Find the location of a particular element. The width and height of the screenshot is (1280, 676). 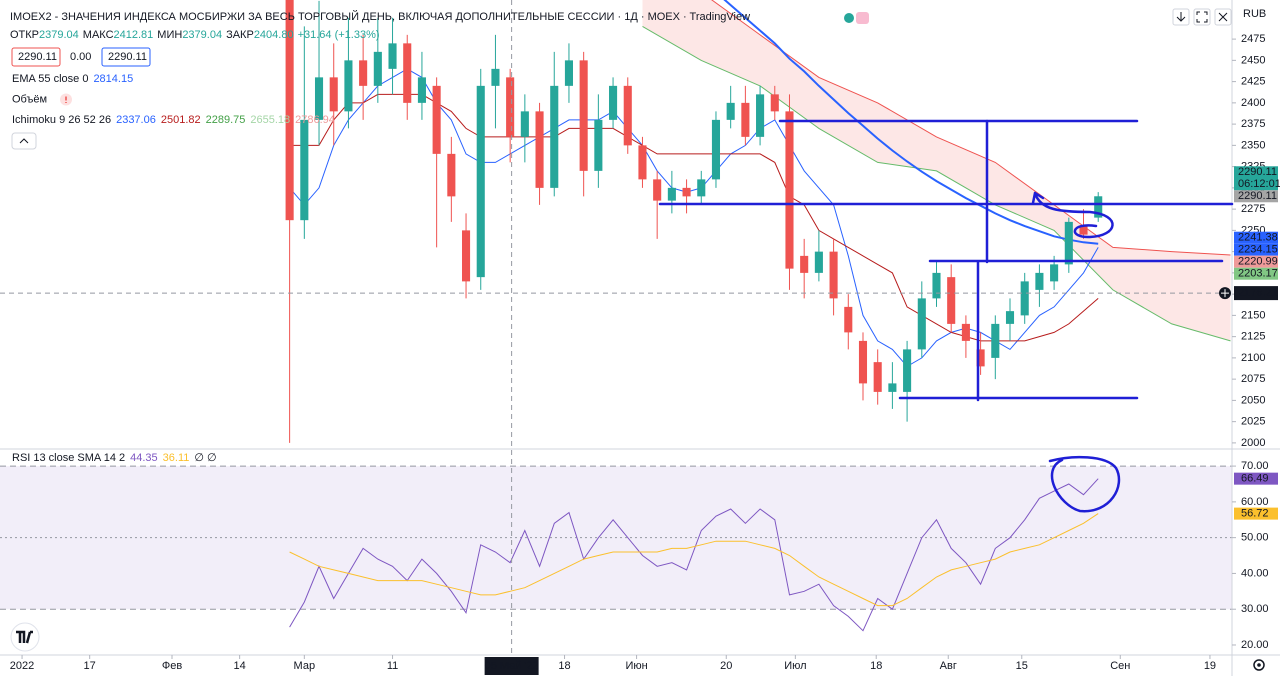

y-tick-label: 2375 is located at coordinates (1253, 124).